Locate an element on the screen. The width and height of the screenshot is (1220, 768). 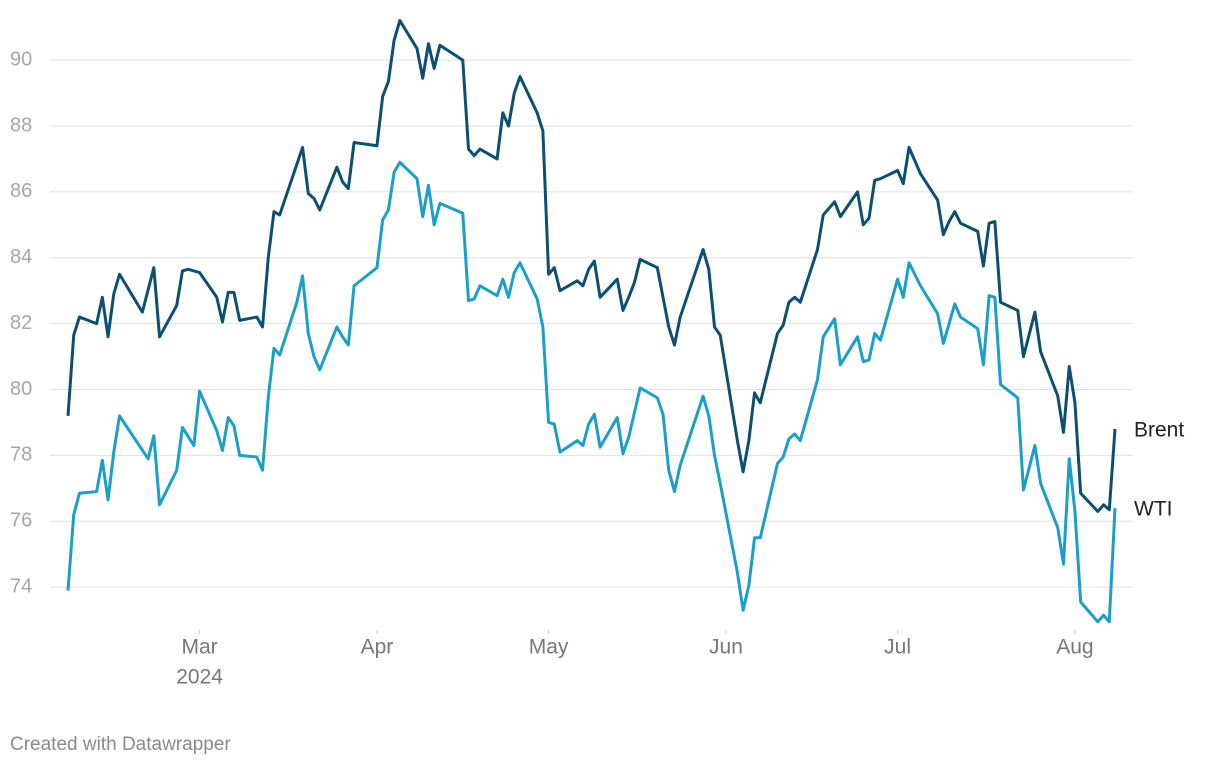
x-tick-label: May is located at coordinates (549, 647).